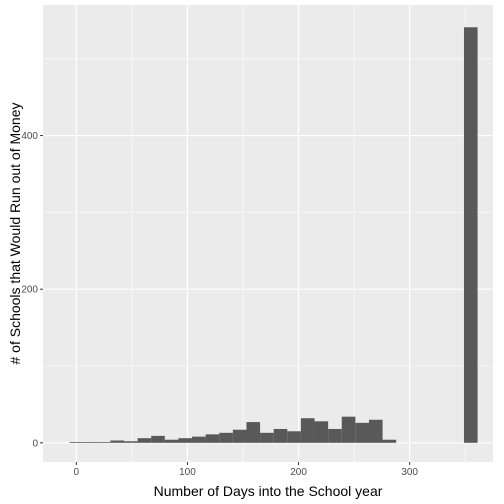 Image resolution: width=504 pixels, height=504 pixels. Describe the element at coordinates (77, 472) in the screenshot. I see `x-tick-label: 0` at that location.